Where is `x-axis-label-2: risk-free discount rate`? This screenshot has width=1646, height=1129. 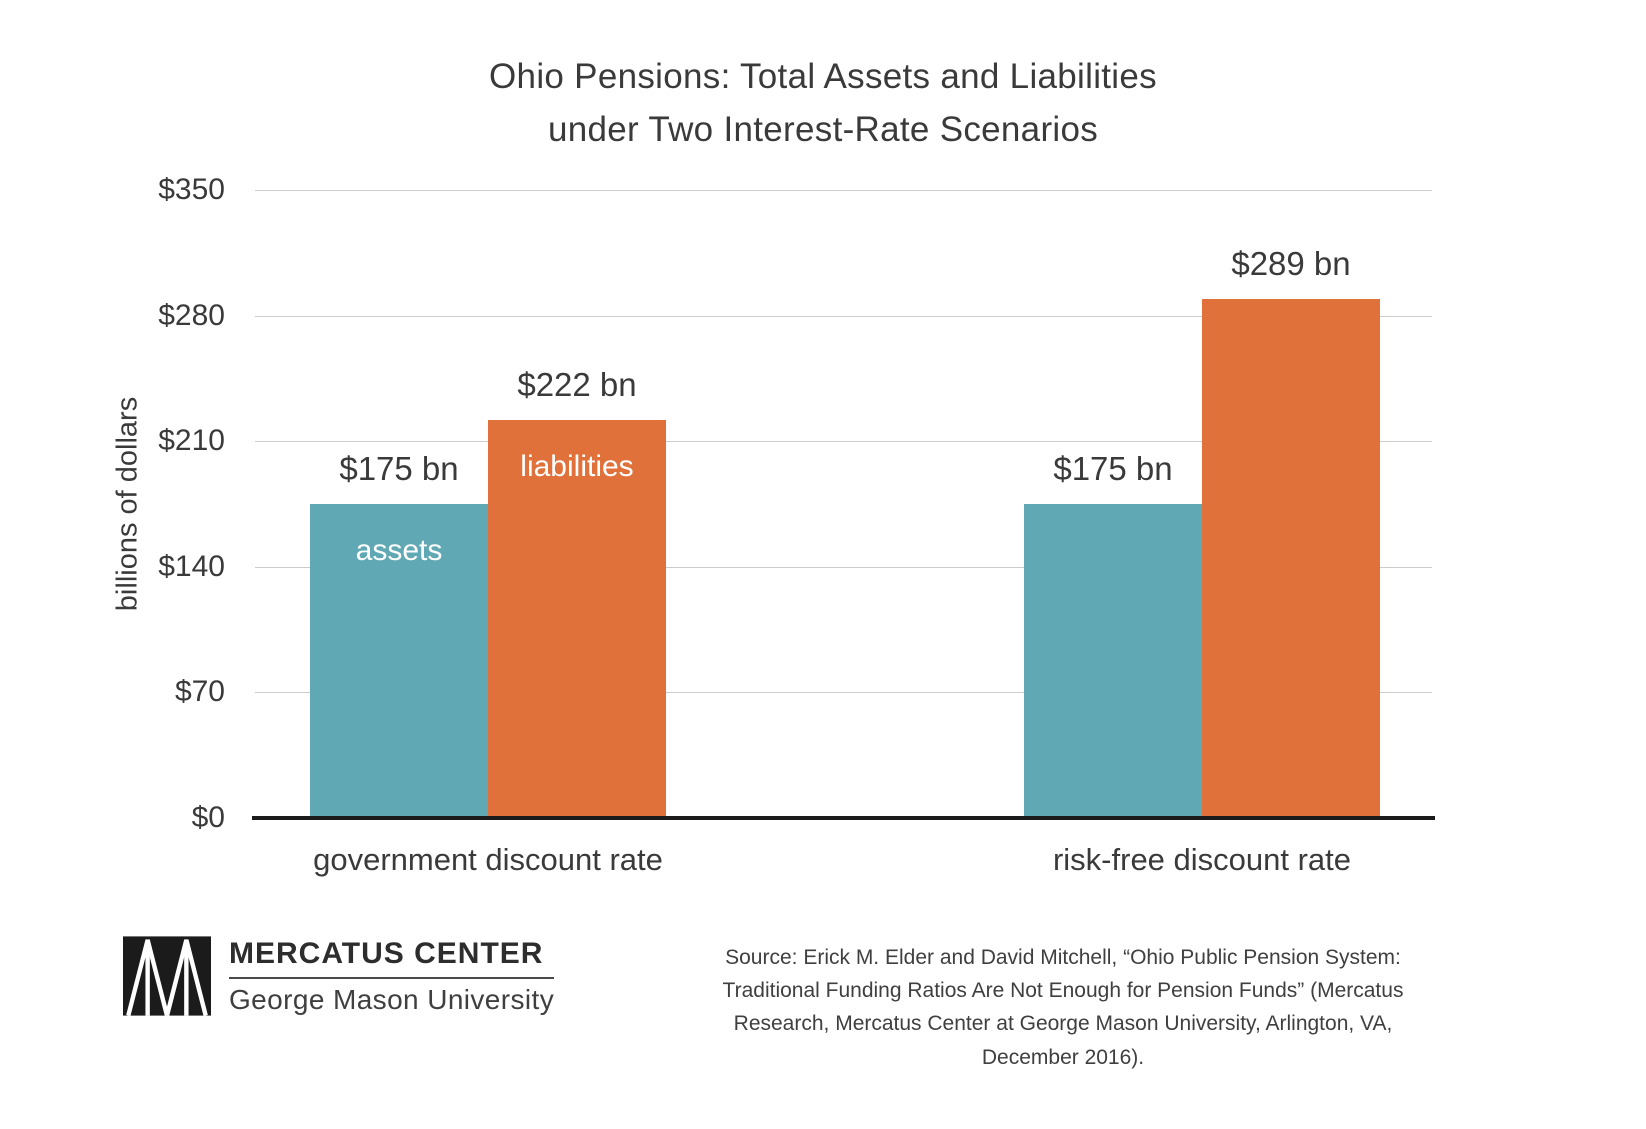 x-axis-label-2: risk-free discount rate is located at coordinates (1202, 859).